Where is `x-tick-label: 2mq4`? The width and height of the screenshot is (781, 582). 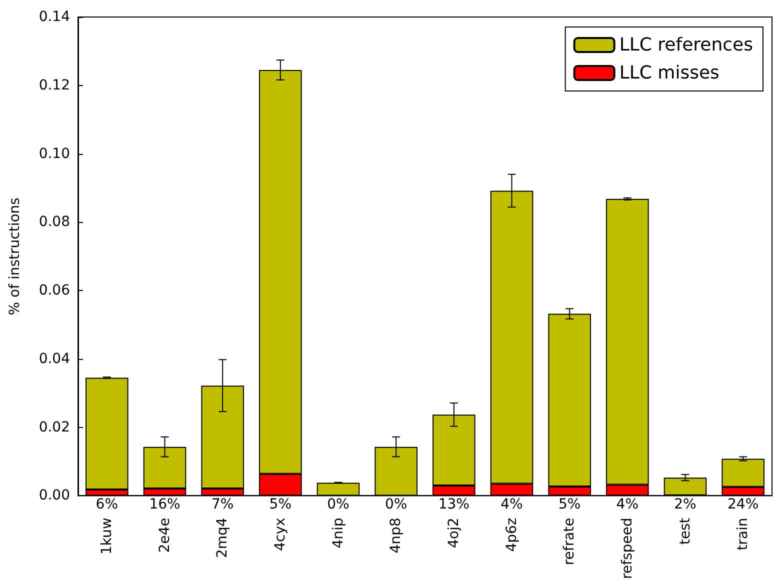
x-tick-label: 2mq4 is located at coordinates (222, 538).